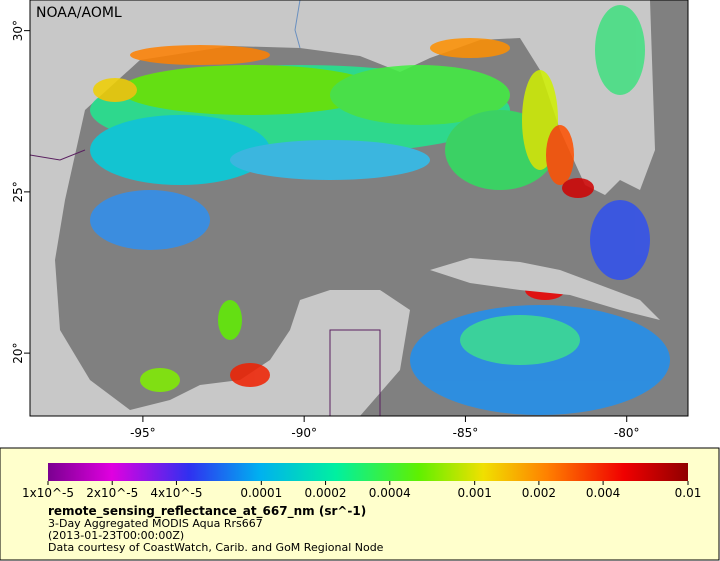  Describe the element at coordinates (48, 493) in the screenshot. I see `colorbar-tick-label: 1x10^-5` at that location.